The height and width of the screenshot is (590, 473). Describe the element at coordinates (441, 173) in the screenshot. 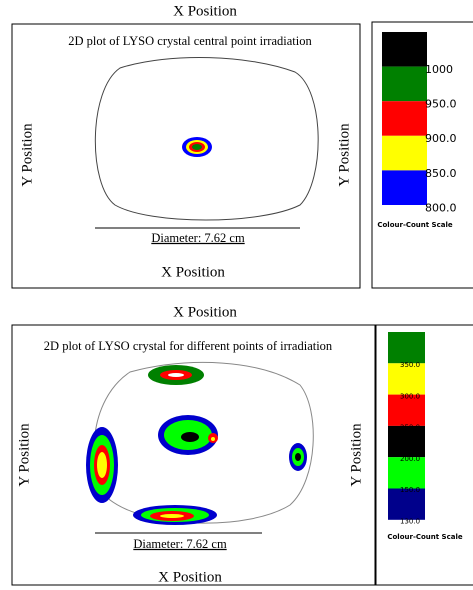

I see `scale-label: 850.0` at that location.